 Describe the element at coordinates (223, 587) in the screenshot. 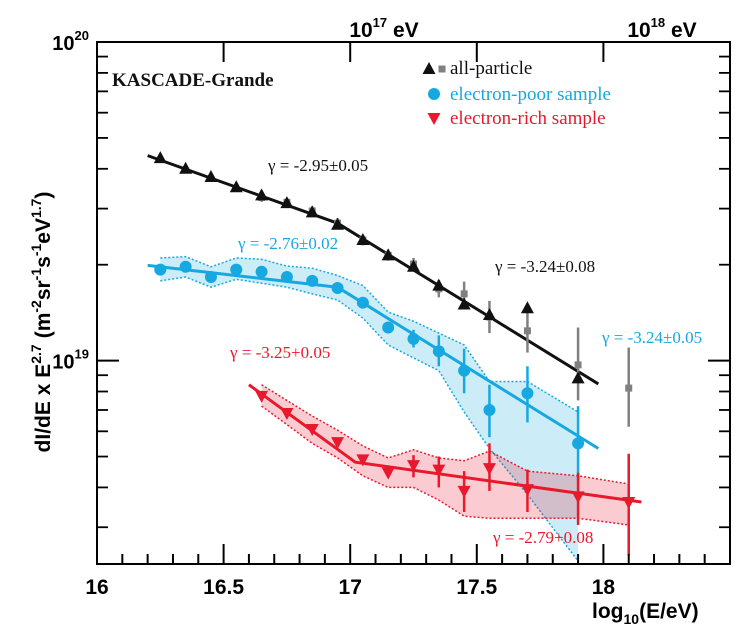

I see `x-tick-label: 16.5` at that location.